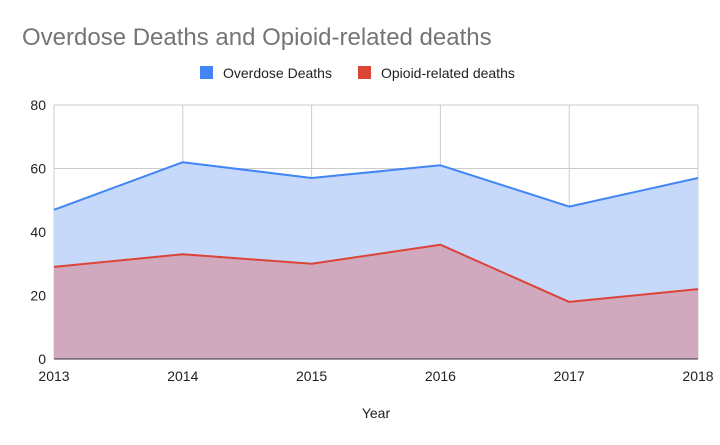  What do you see at coordinates (440, 376) in the screenshot?
I see `x-tick-label-2016: 2016` at bounding box center [440, 376].